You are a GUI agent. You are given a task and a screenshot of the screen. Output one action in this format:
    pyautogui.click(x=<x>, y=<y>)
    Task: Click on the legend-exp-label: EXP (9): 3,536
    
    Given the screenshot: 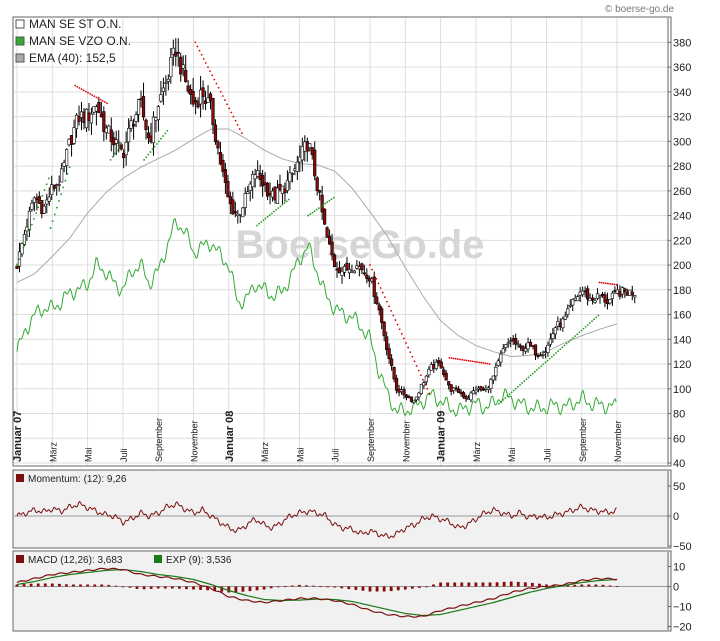 What is the action you would take?
    pyautogui.click(x=199, y=560)
    